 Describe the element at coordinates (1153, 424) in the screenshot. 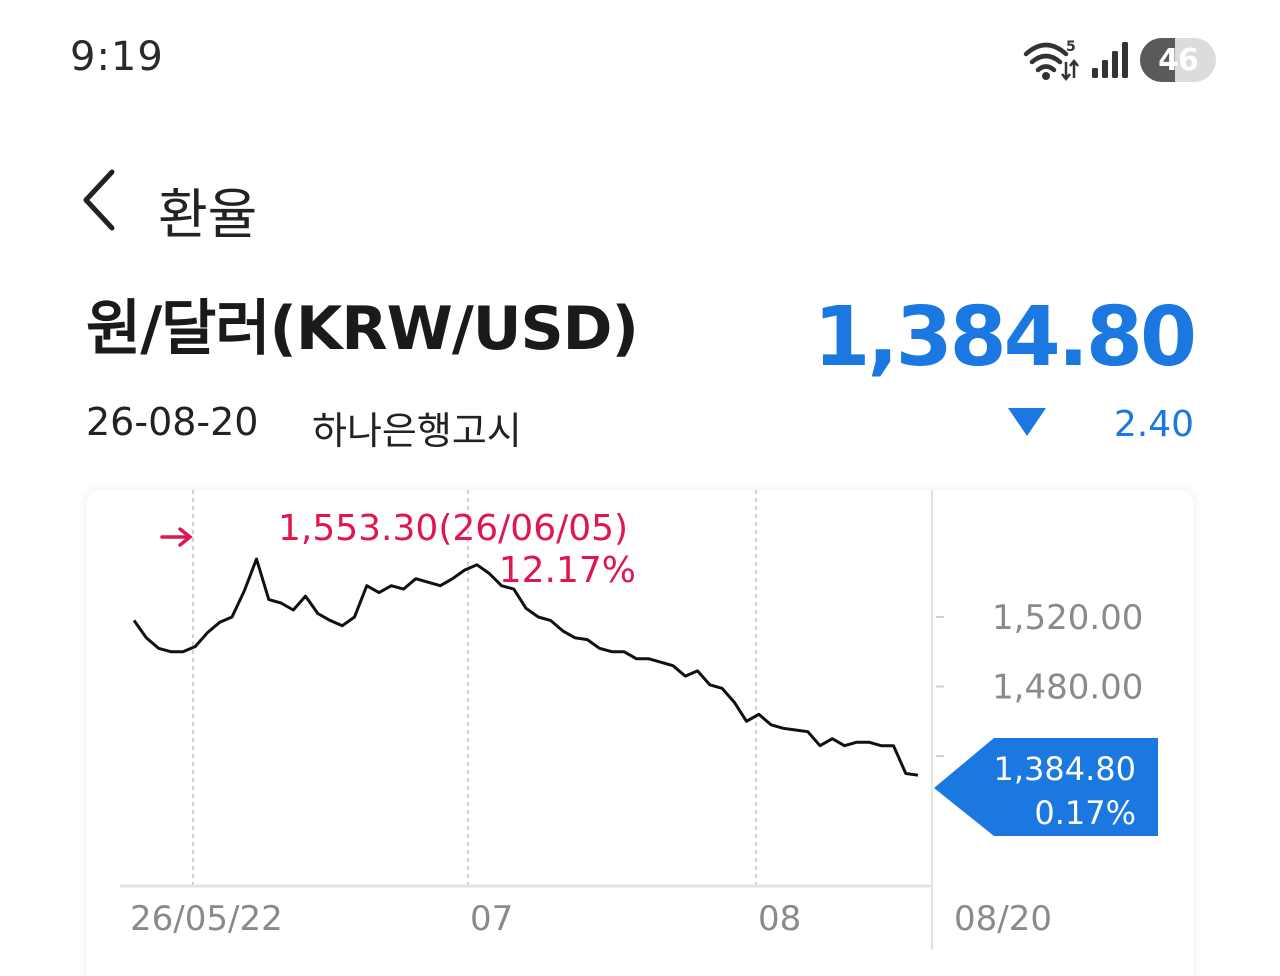

I see `change-value: 2.40` at that location.